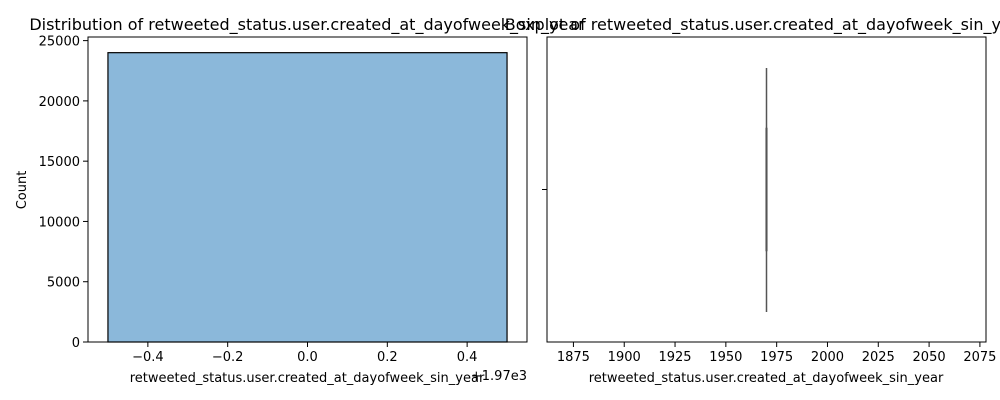  What do you see at coordinates (59, 102) in the screenshot?
I see `histogram-y-tick-label: 20000` at bounding box center [59, 102].